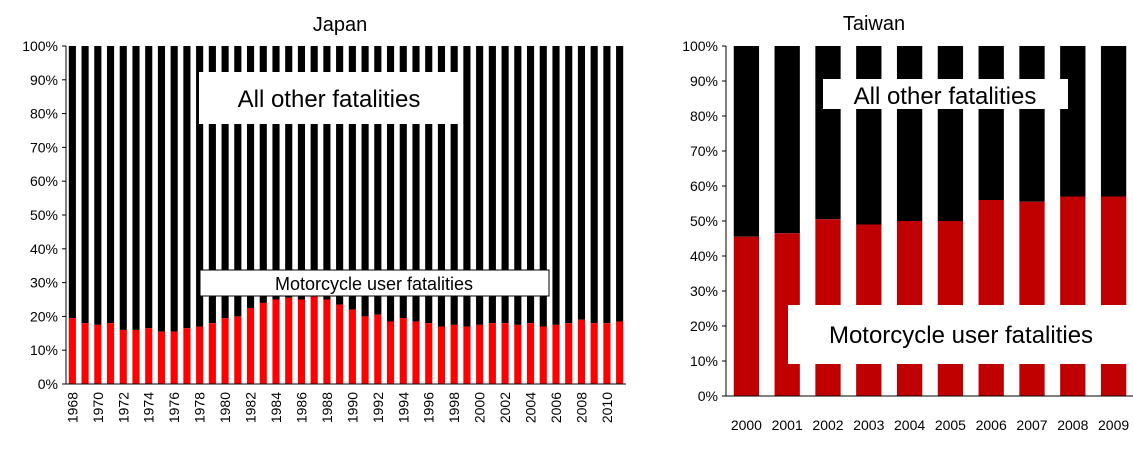  I want to click on japan-bar-moto-1984, so click(276, 341).